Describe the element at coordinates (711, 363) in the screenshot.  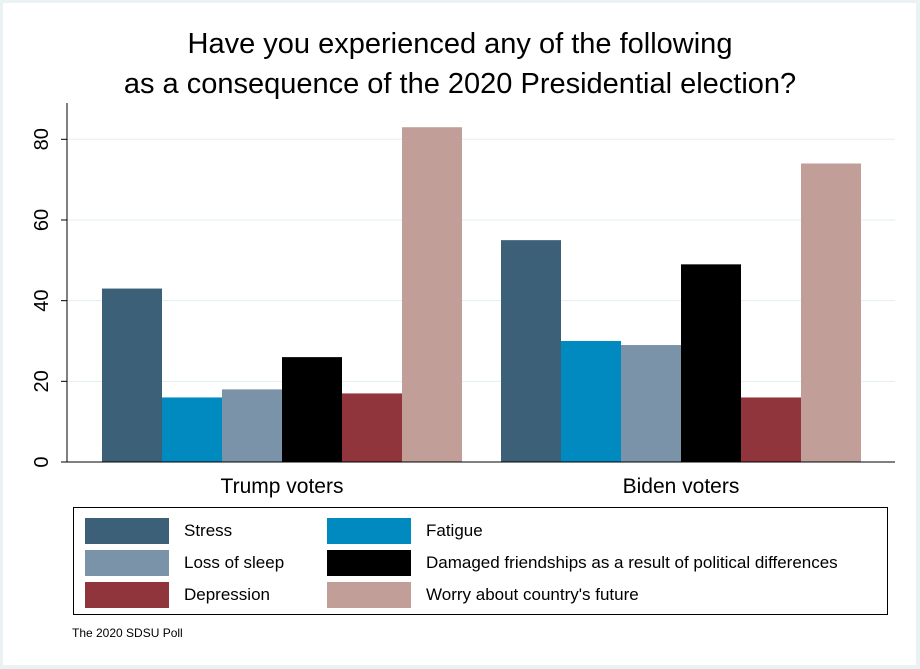
I see `bar-biden-voters-damaged-friendships-as-a-result-of-political-differences` at that location.